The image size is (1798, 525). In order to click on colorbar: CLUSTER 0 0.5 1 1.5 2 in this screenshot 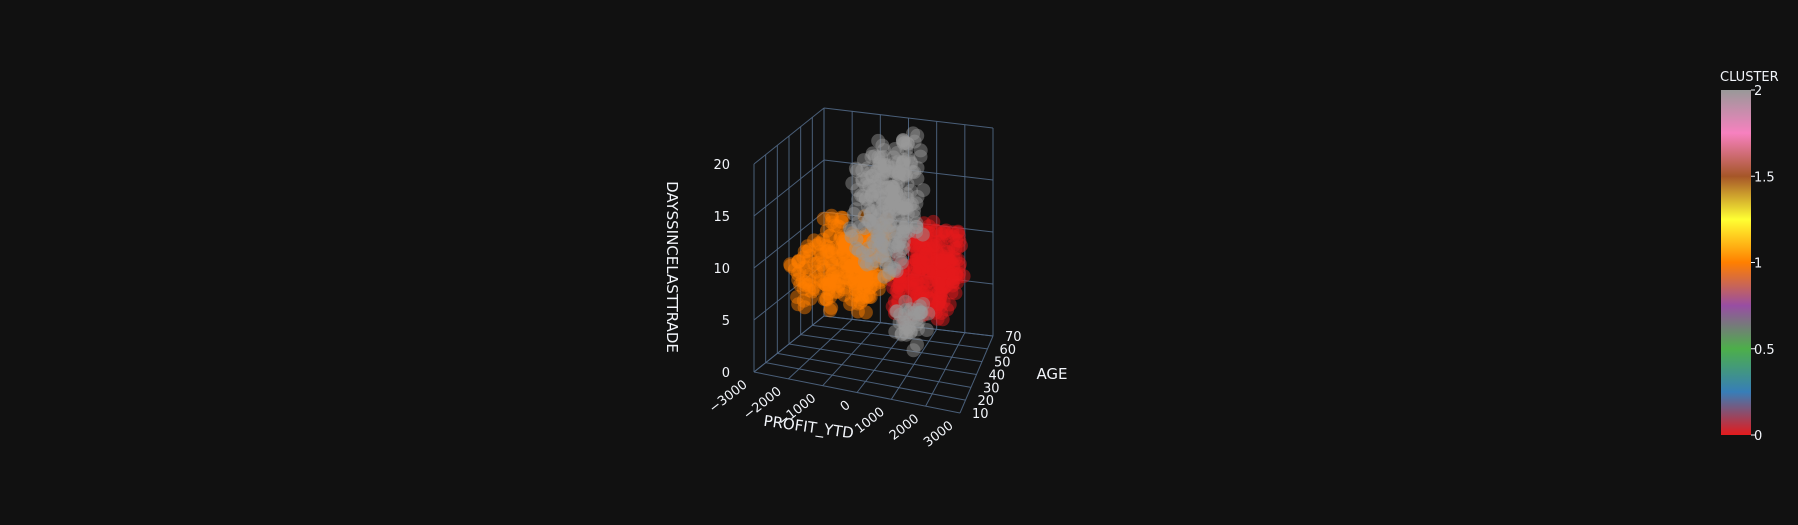, I will do `click(1749, 257)`.